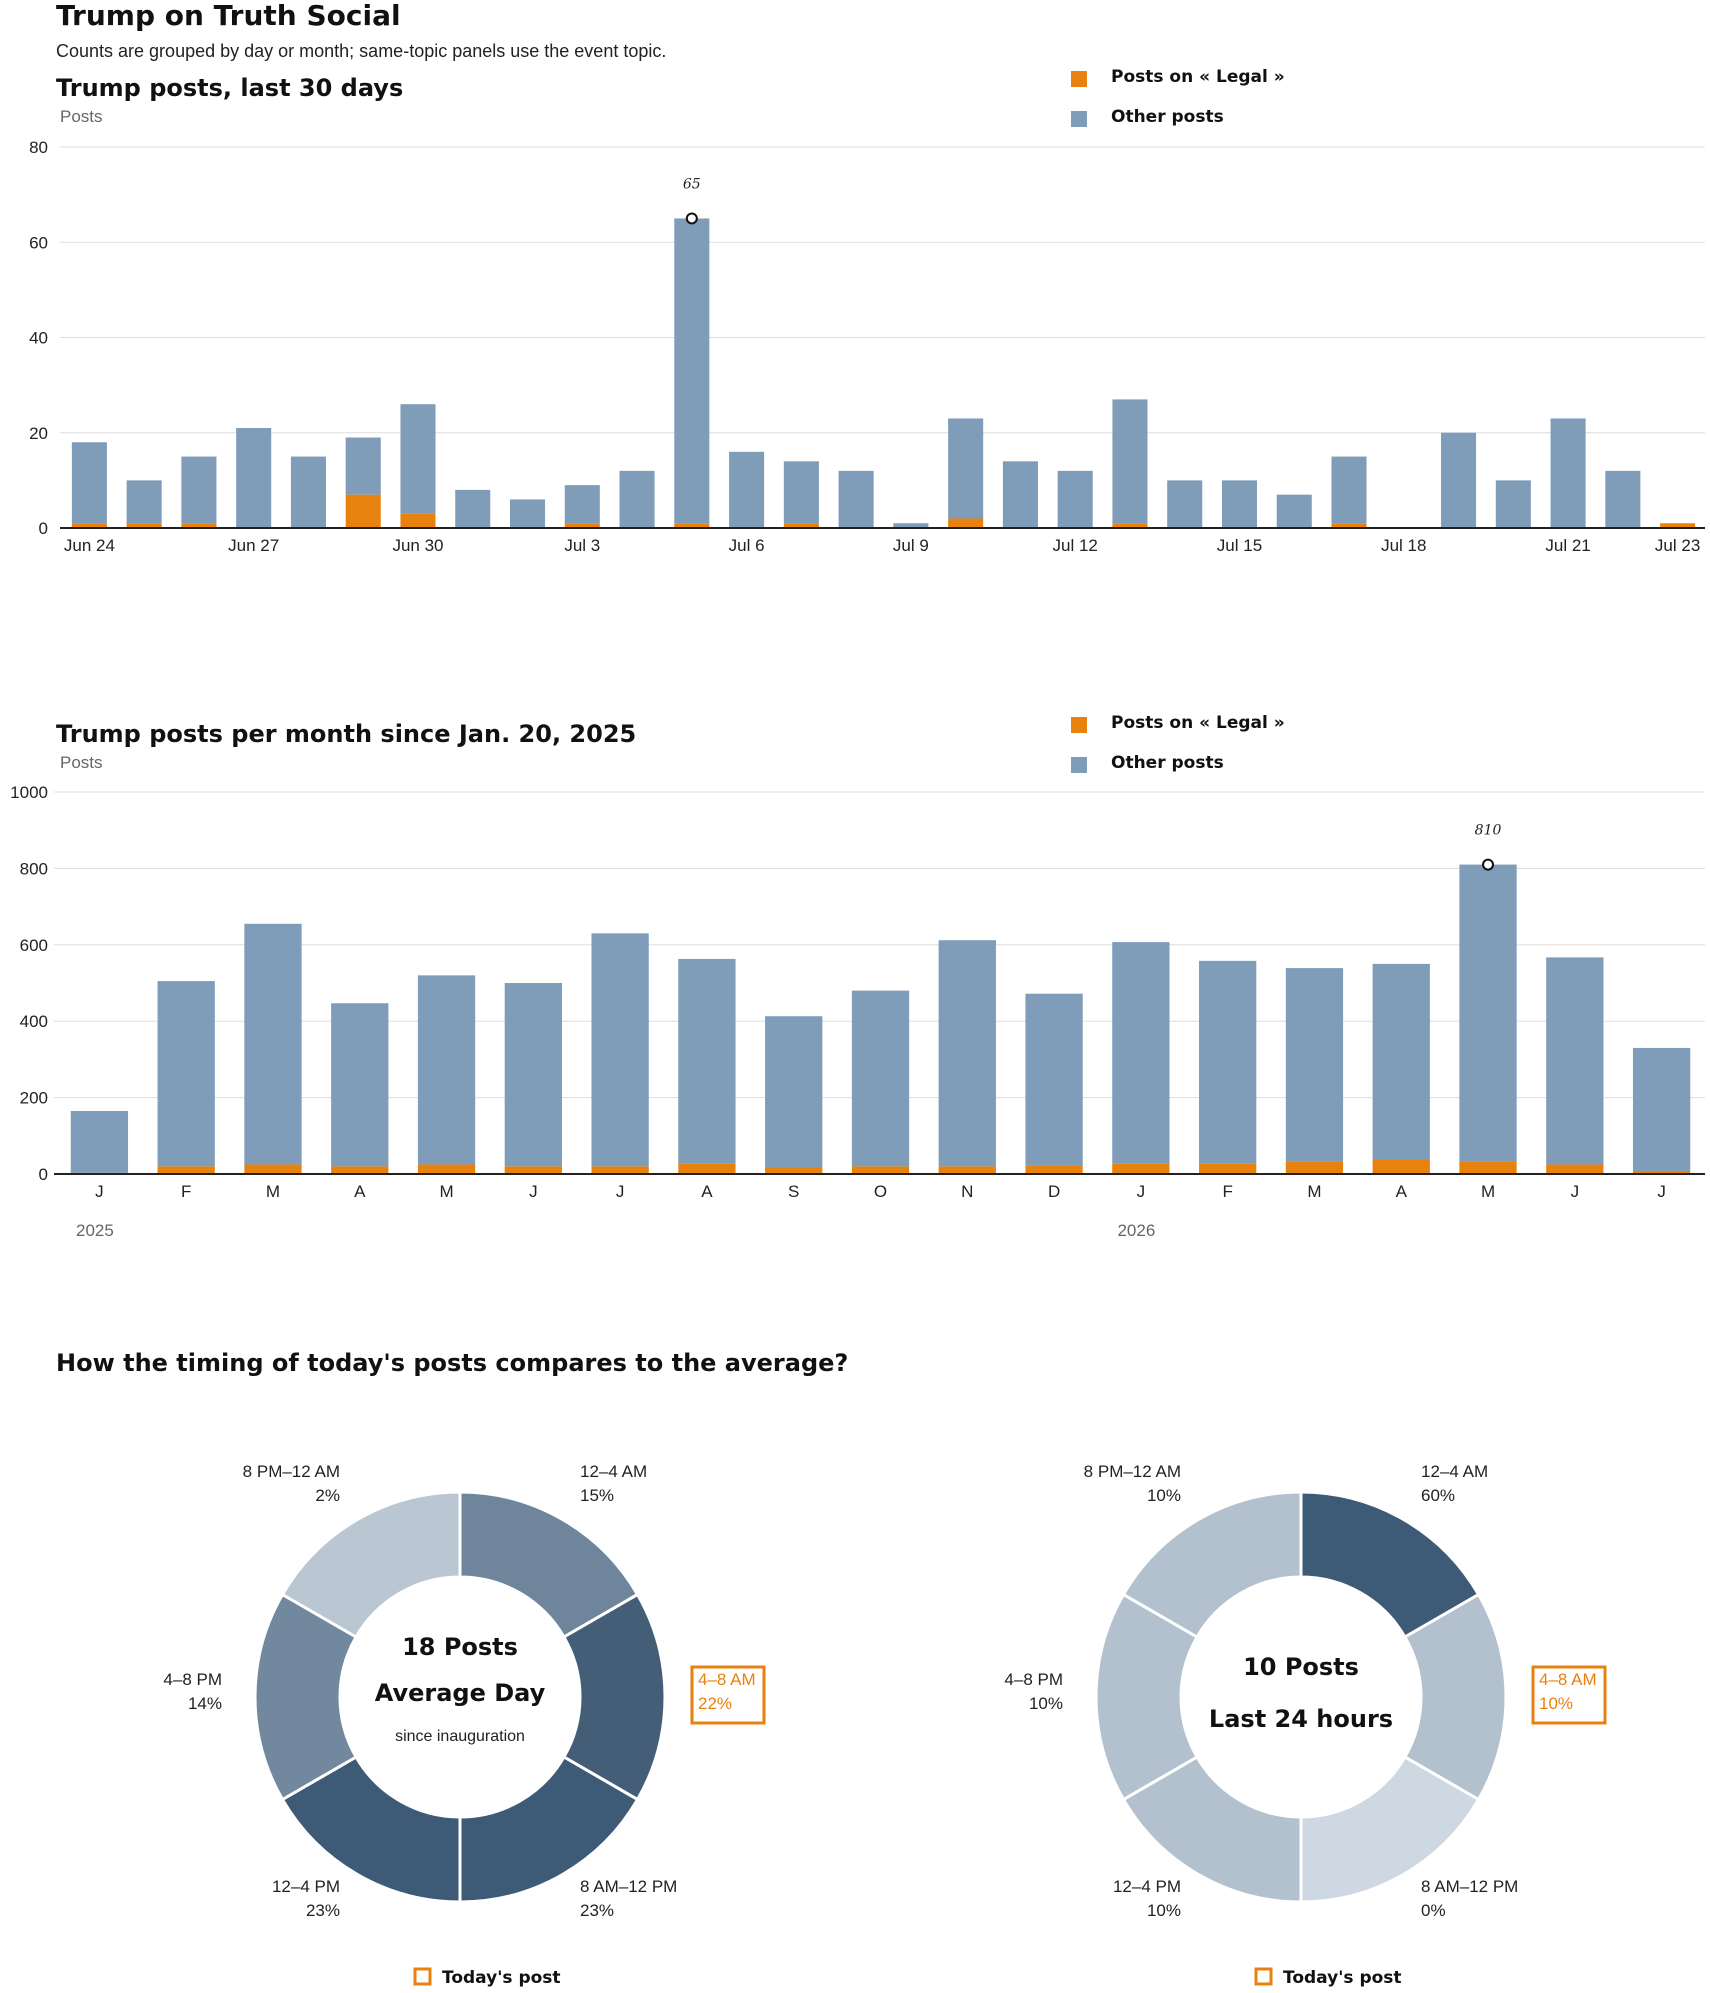 This screenshot has height=1993, width=1710. I want to click on chart1-unit: Posts, so click(81, 116).